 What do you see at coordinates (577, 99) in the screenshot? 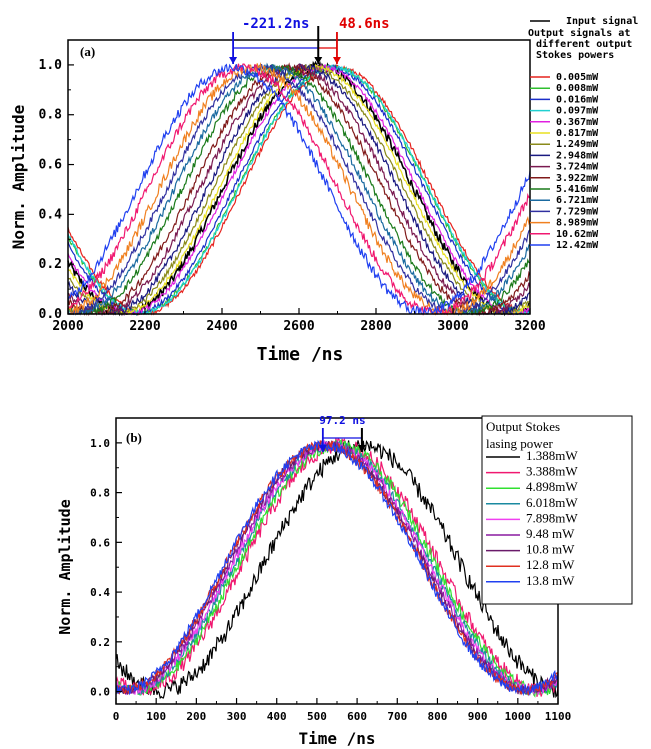
I see `legend-label: 0.016mW` at bounding box center [577, 99].